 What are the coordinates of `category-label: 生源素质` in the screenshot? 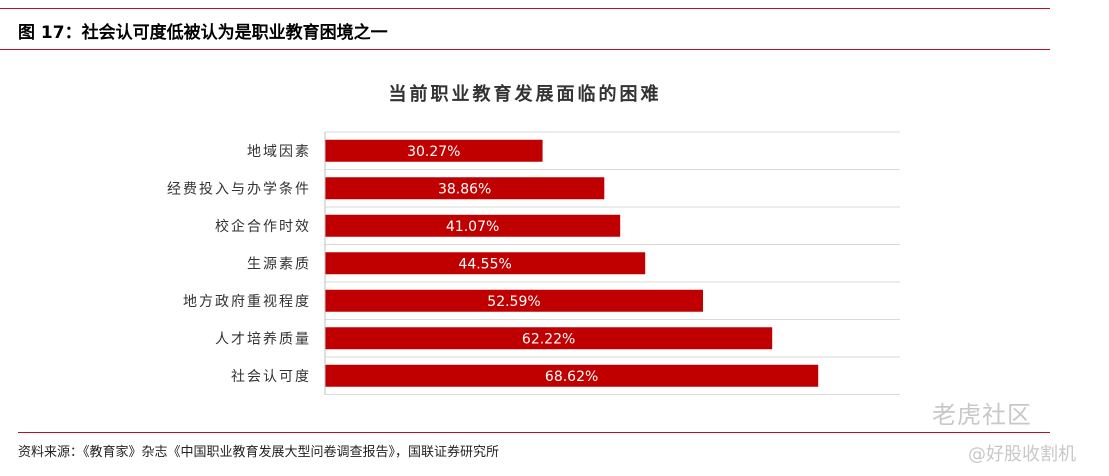 It's located at (279, 264).